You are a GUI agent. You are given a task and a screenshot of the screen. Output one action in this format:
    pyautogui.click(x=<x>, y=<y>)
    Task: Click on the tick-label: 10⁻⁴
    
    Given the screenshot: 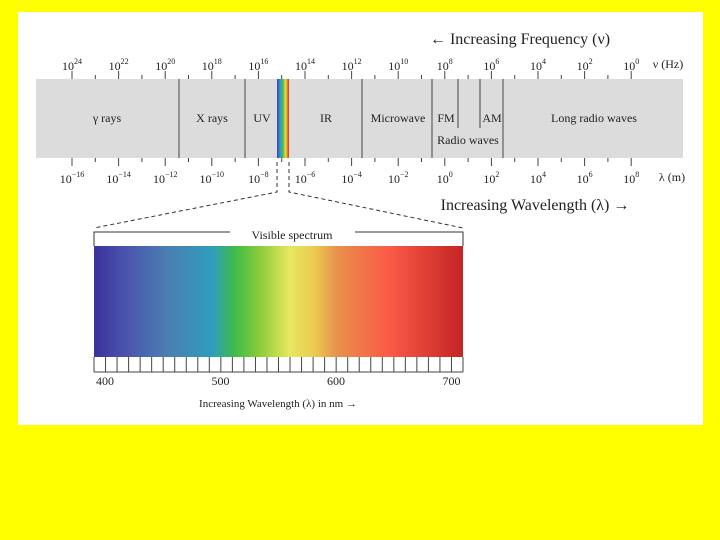 What is the action you would take?
    pyautogui.click(x=351, y=178)
    